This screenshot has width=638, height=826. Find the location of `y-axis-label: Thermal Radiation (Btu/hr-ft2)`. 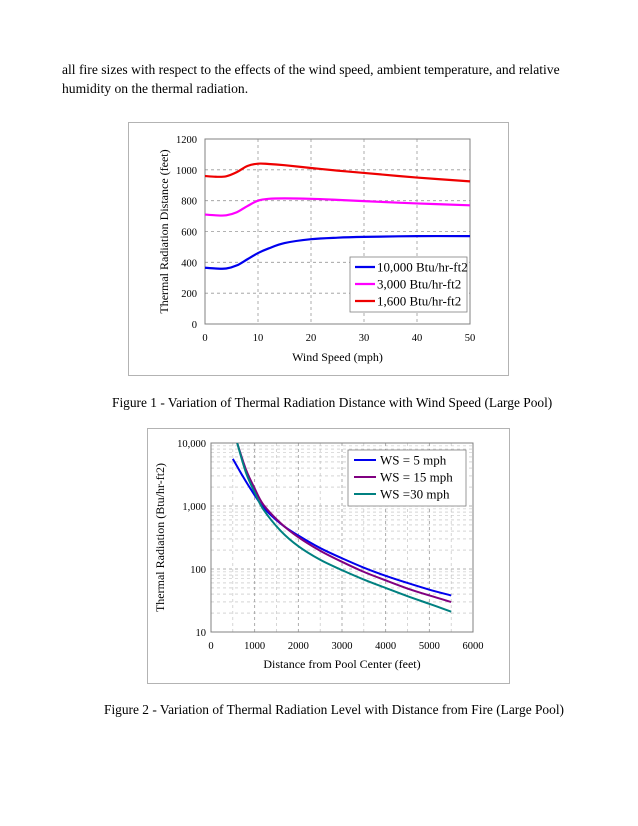

y-axis-label: Thermal Radiation (Btu/hr-ft2) is located at coordinates (160, 537).